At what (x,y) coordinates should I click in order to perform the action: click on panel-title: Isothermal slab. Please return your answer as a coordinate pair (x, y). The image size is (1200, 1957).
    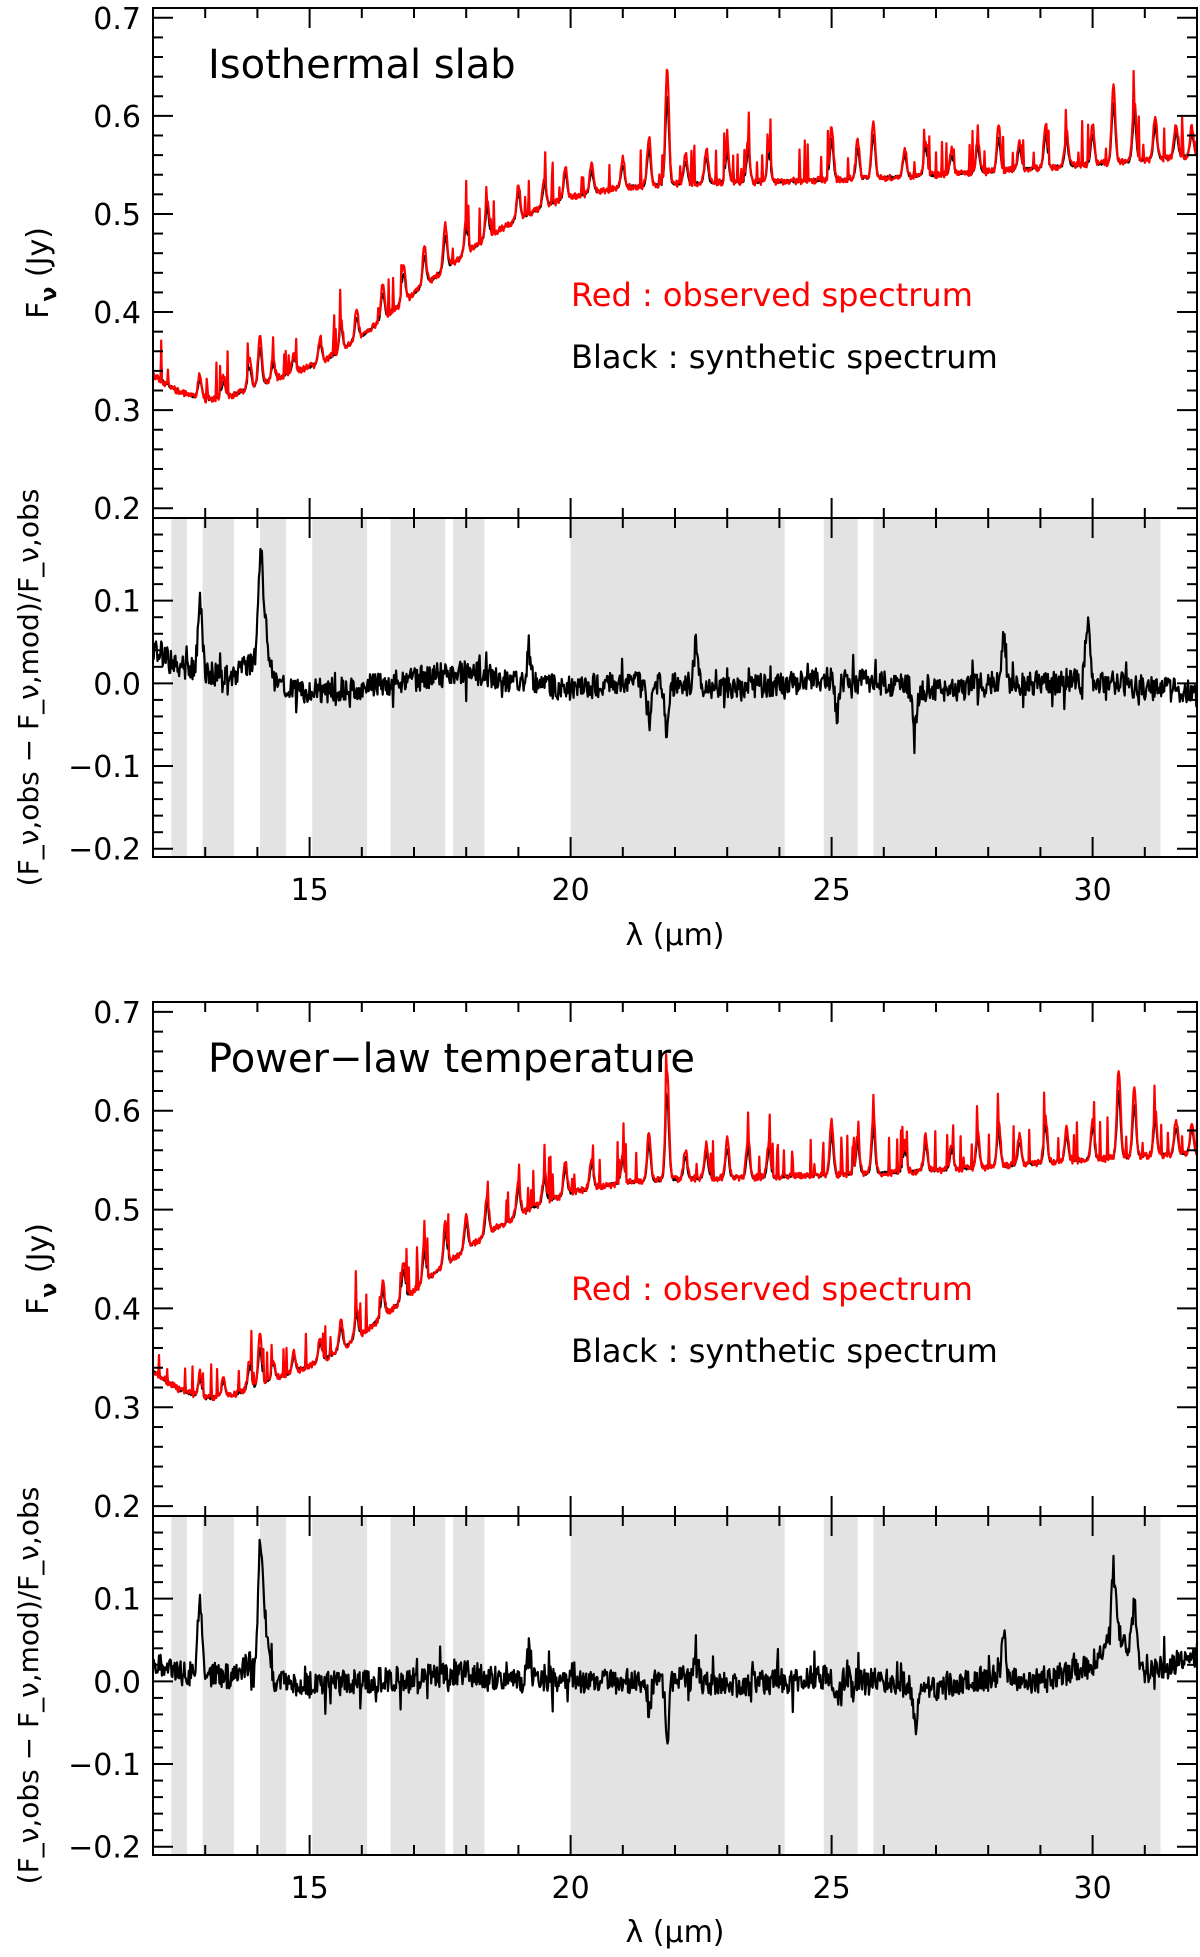
    Looking at the image, I should click on (362, 65).